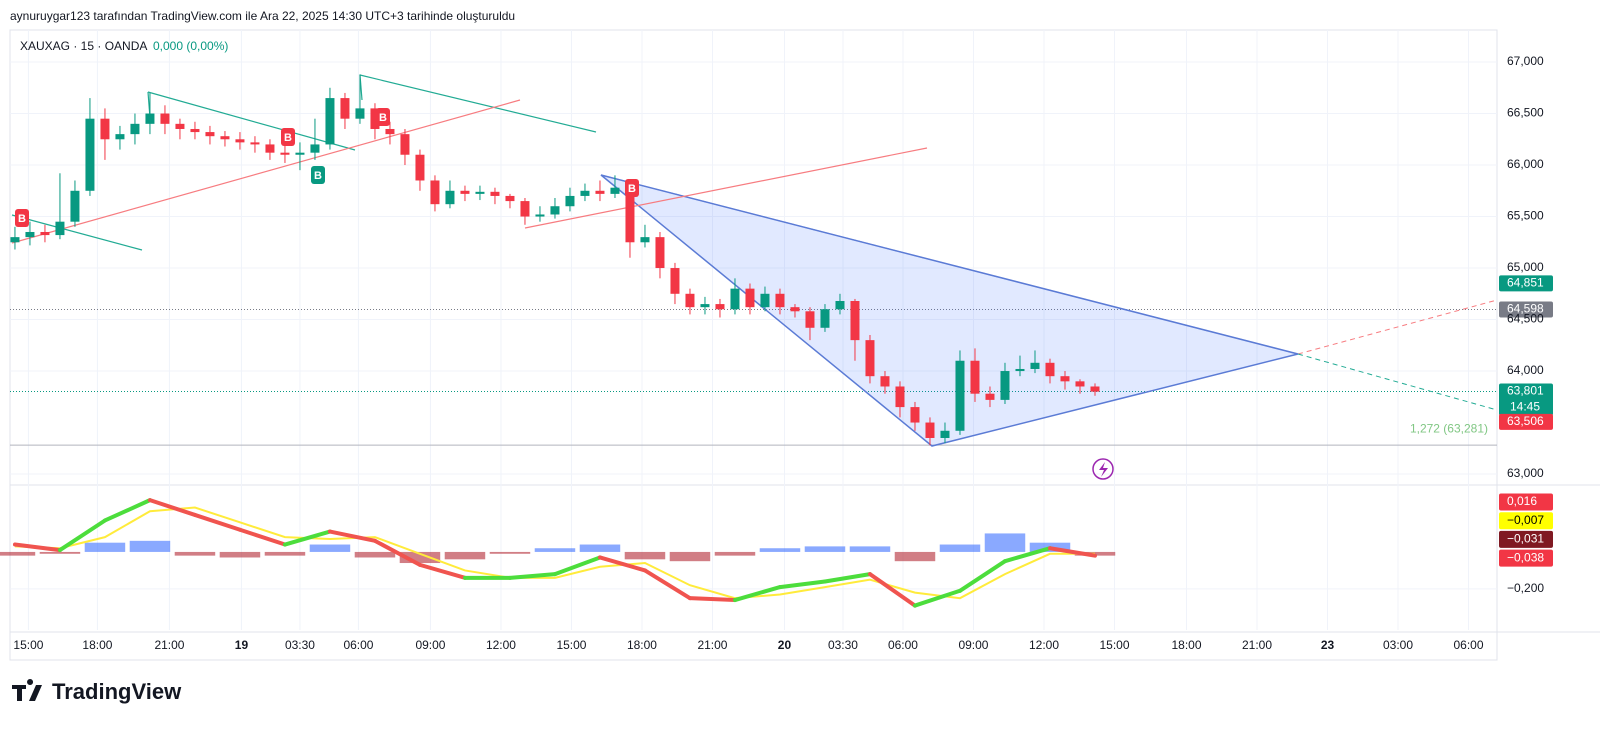 The image size is (1600, 741). Describe the element at coordinates (1522, 501) in the screenshot. I see `indicator-badge-label: 0,016` at that location.